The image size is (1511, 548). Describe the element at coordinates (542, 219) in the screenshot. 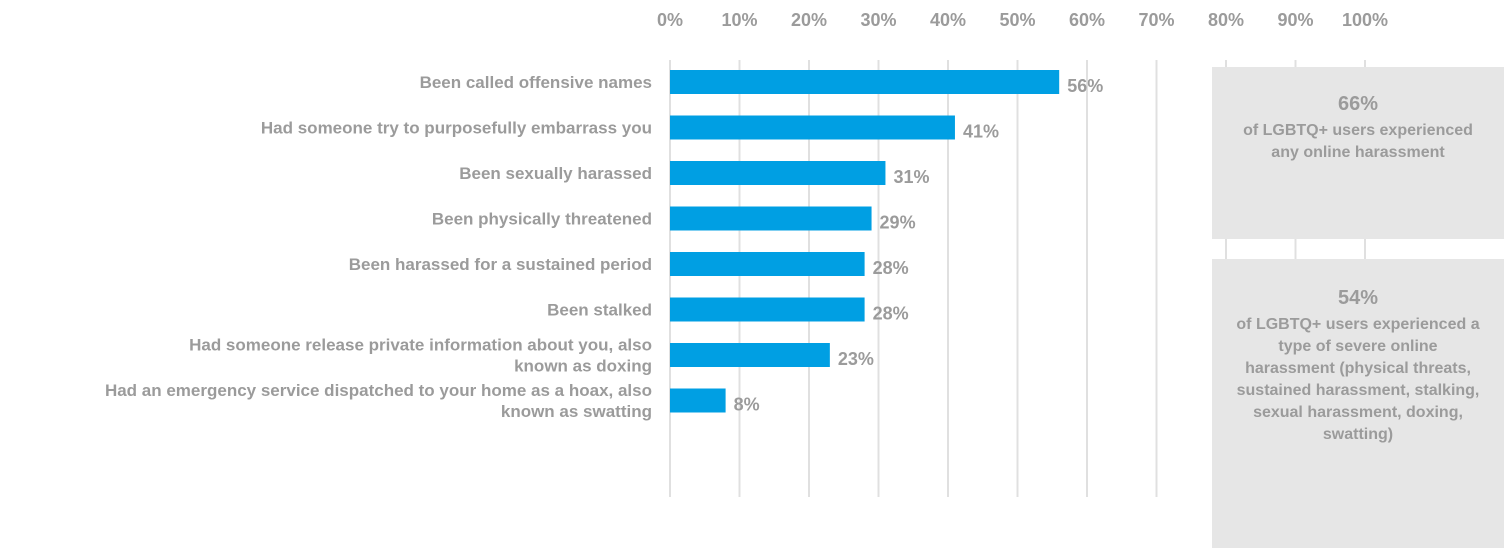

I see `category-label: Been physically threatened` at that location.